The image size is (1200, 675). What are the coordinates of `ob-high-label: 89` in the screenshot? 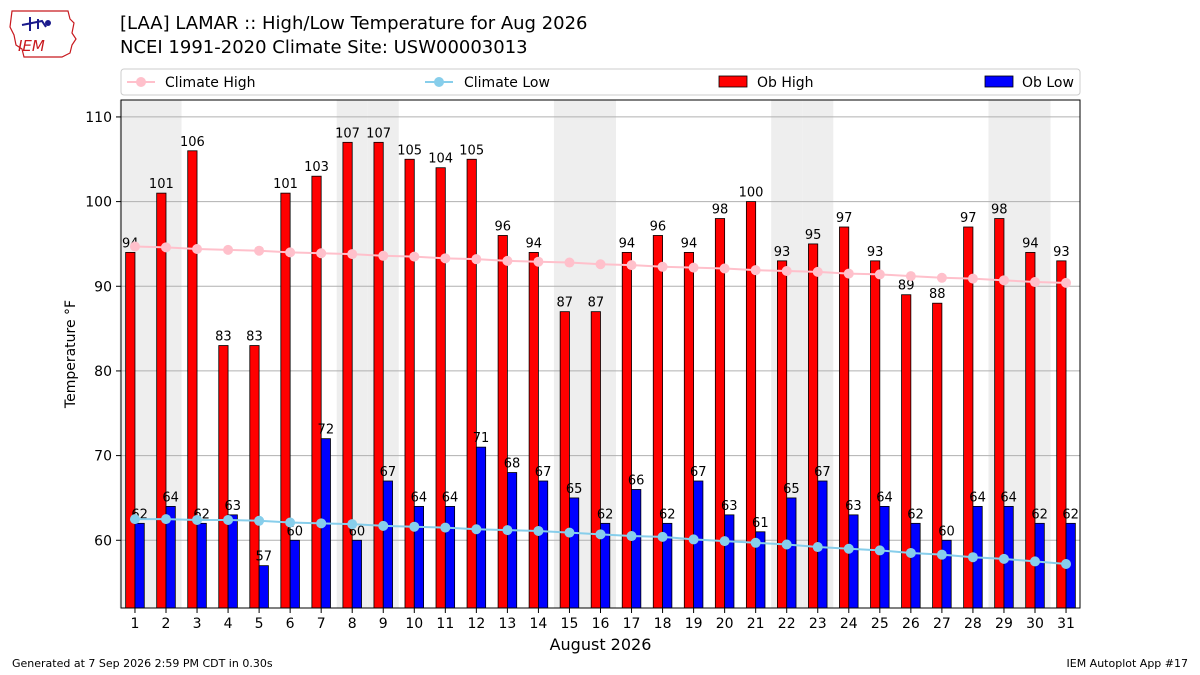 It's located at (906, 286).